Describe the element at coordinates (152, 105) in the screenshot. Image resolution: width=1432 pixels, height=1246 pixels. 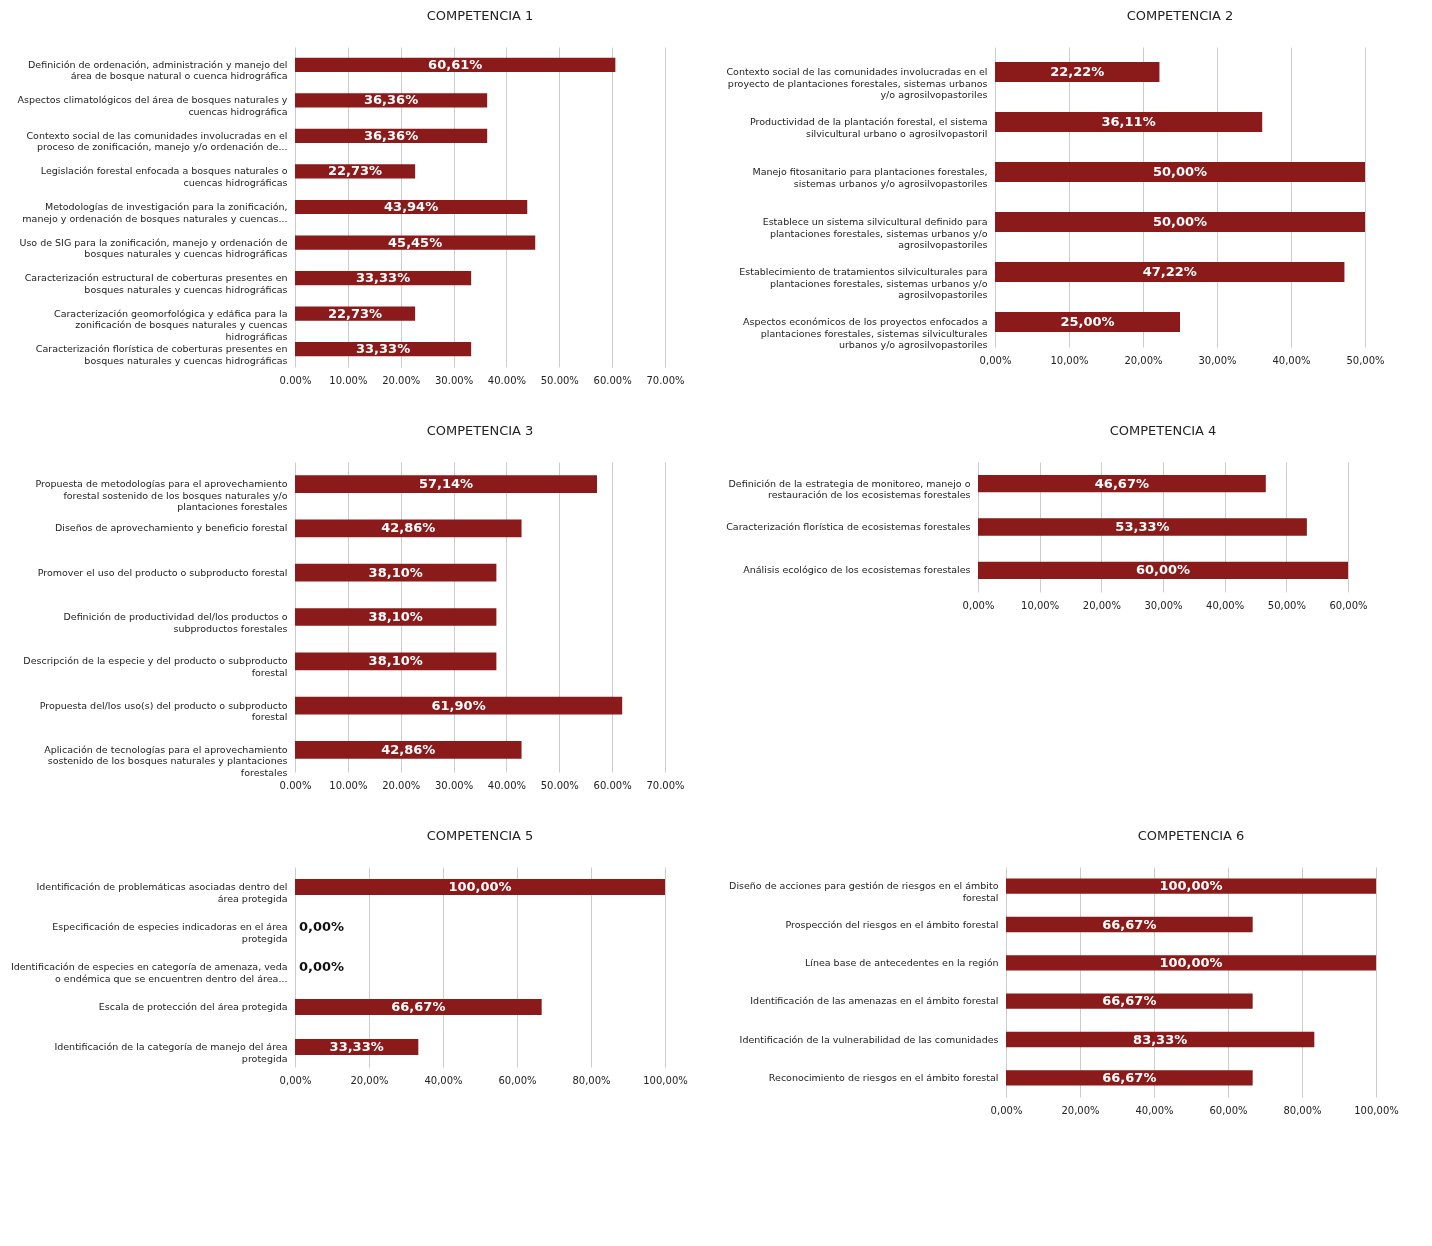
I see `y-tick-label: Aspectos climatológicos del área de bosques naturales y cuencas hidrográfica` at that location.